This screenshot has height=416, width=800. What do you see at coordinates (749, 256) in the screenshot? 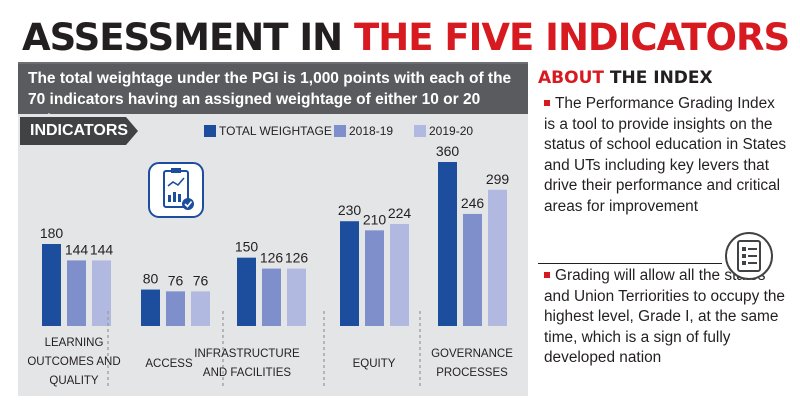
I see `checklist-icon` at bounding box center [749, 256].